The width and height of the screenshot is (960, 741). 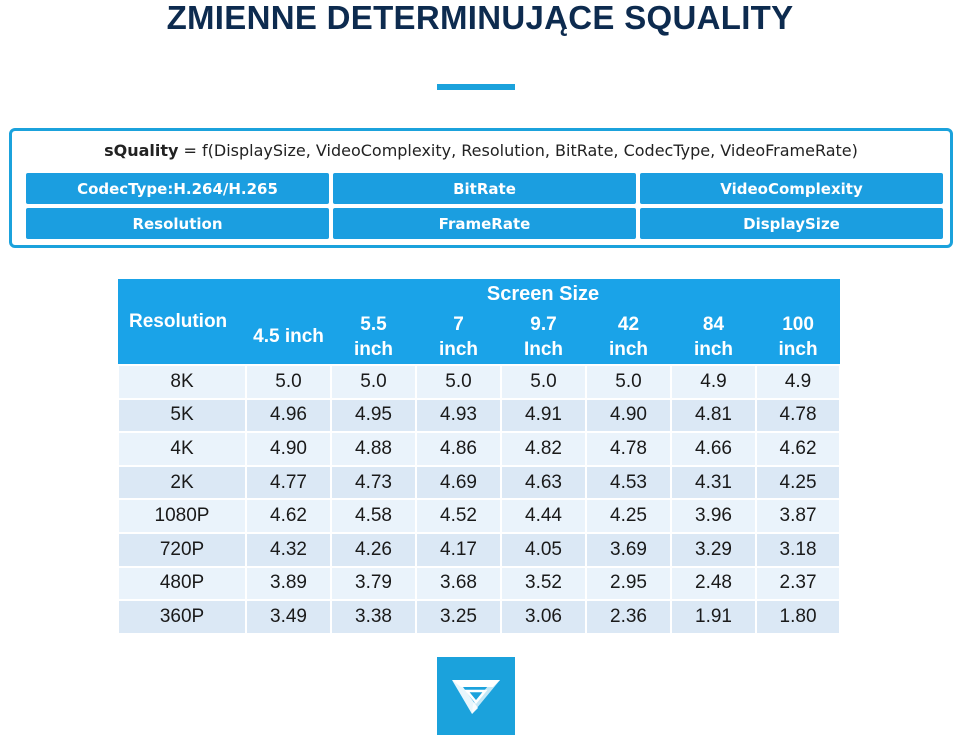 What do you see at coordinates (713, 549) in the screenshot?
I see `squality-value: 3.29` at bounding box center [713, 549].